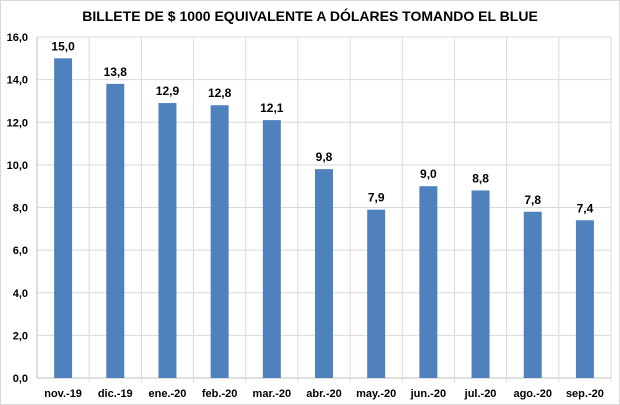 This screenshot has width=620, height=405. Describe the element at coordinates (480, 178) in the screenshot. I see `data-label: 8,8` at that location.